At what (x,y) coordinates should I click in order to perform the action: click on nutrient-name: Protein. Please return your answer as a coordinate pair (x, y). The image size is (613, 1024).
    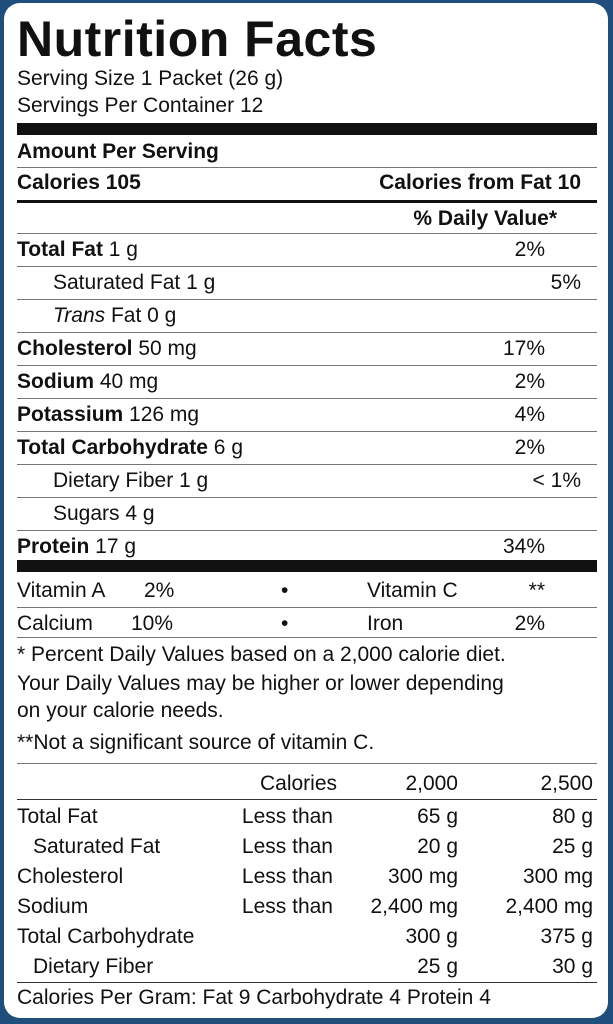
    Looking at the image, I should click on (53, 546).